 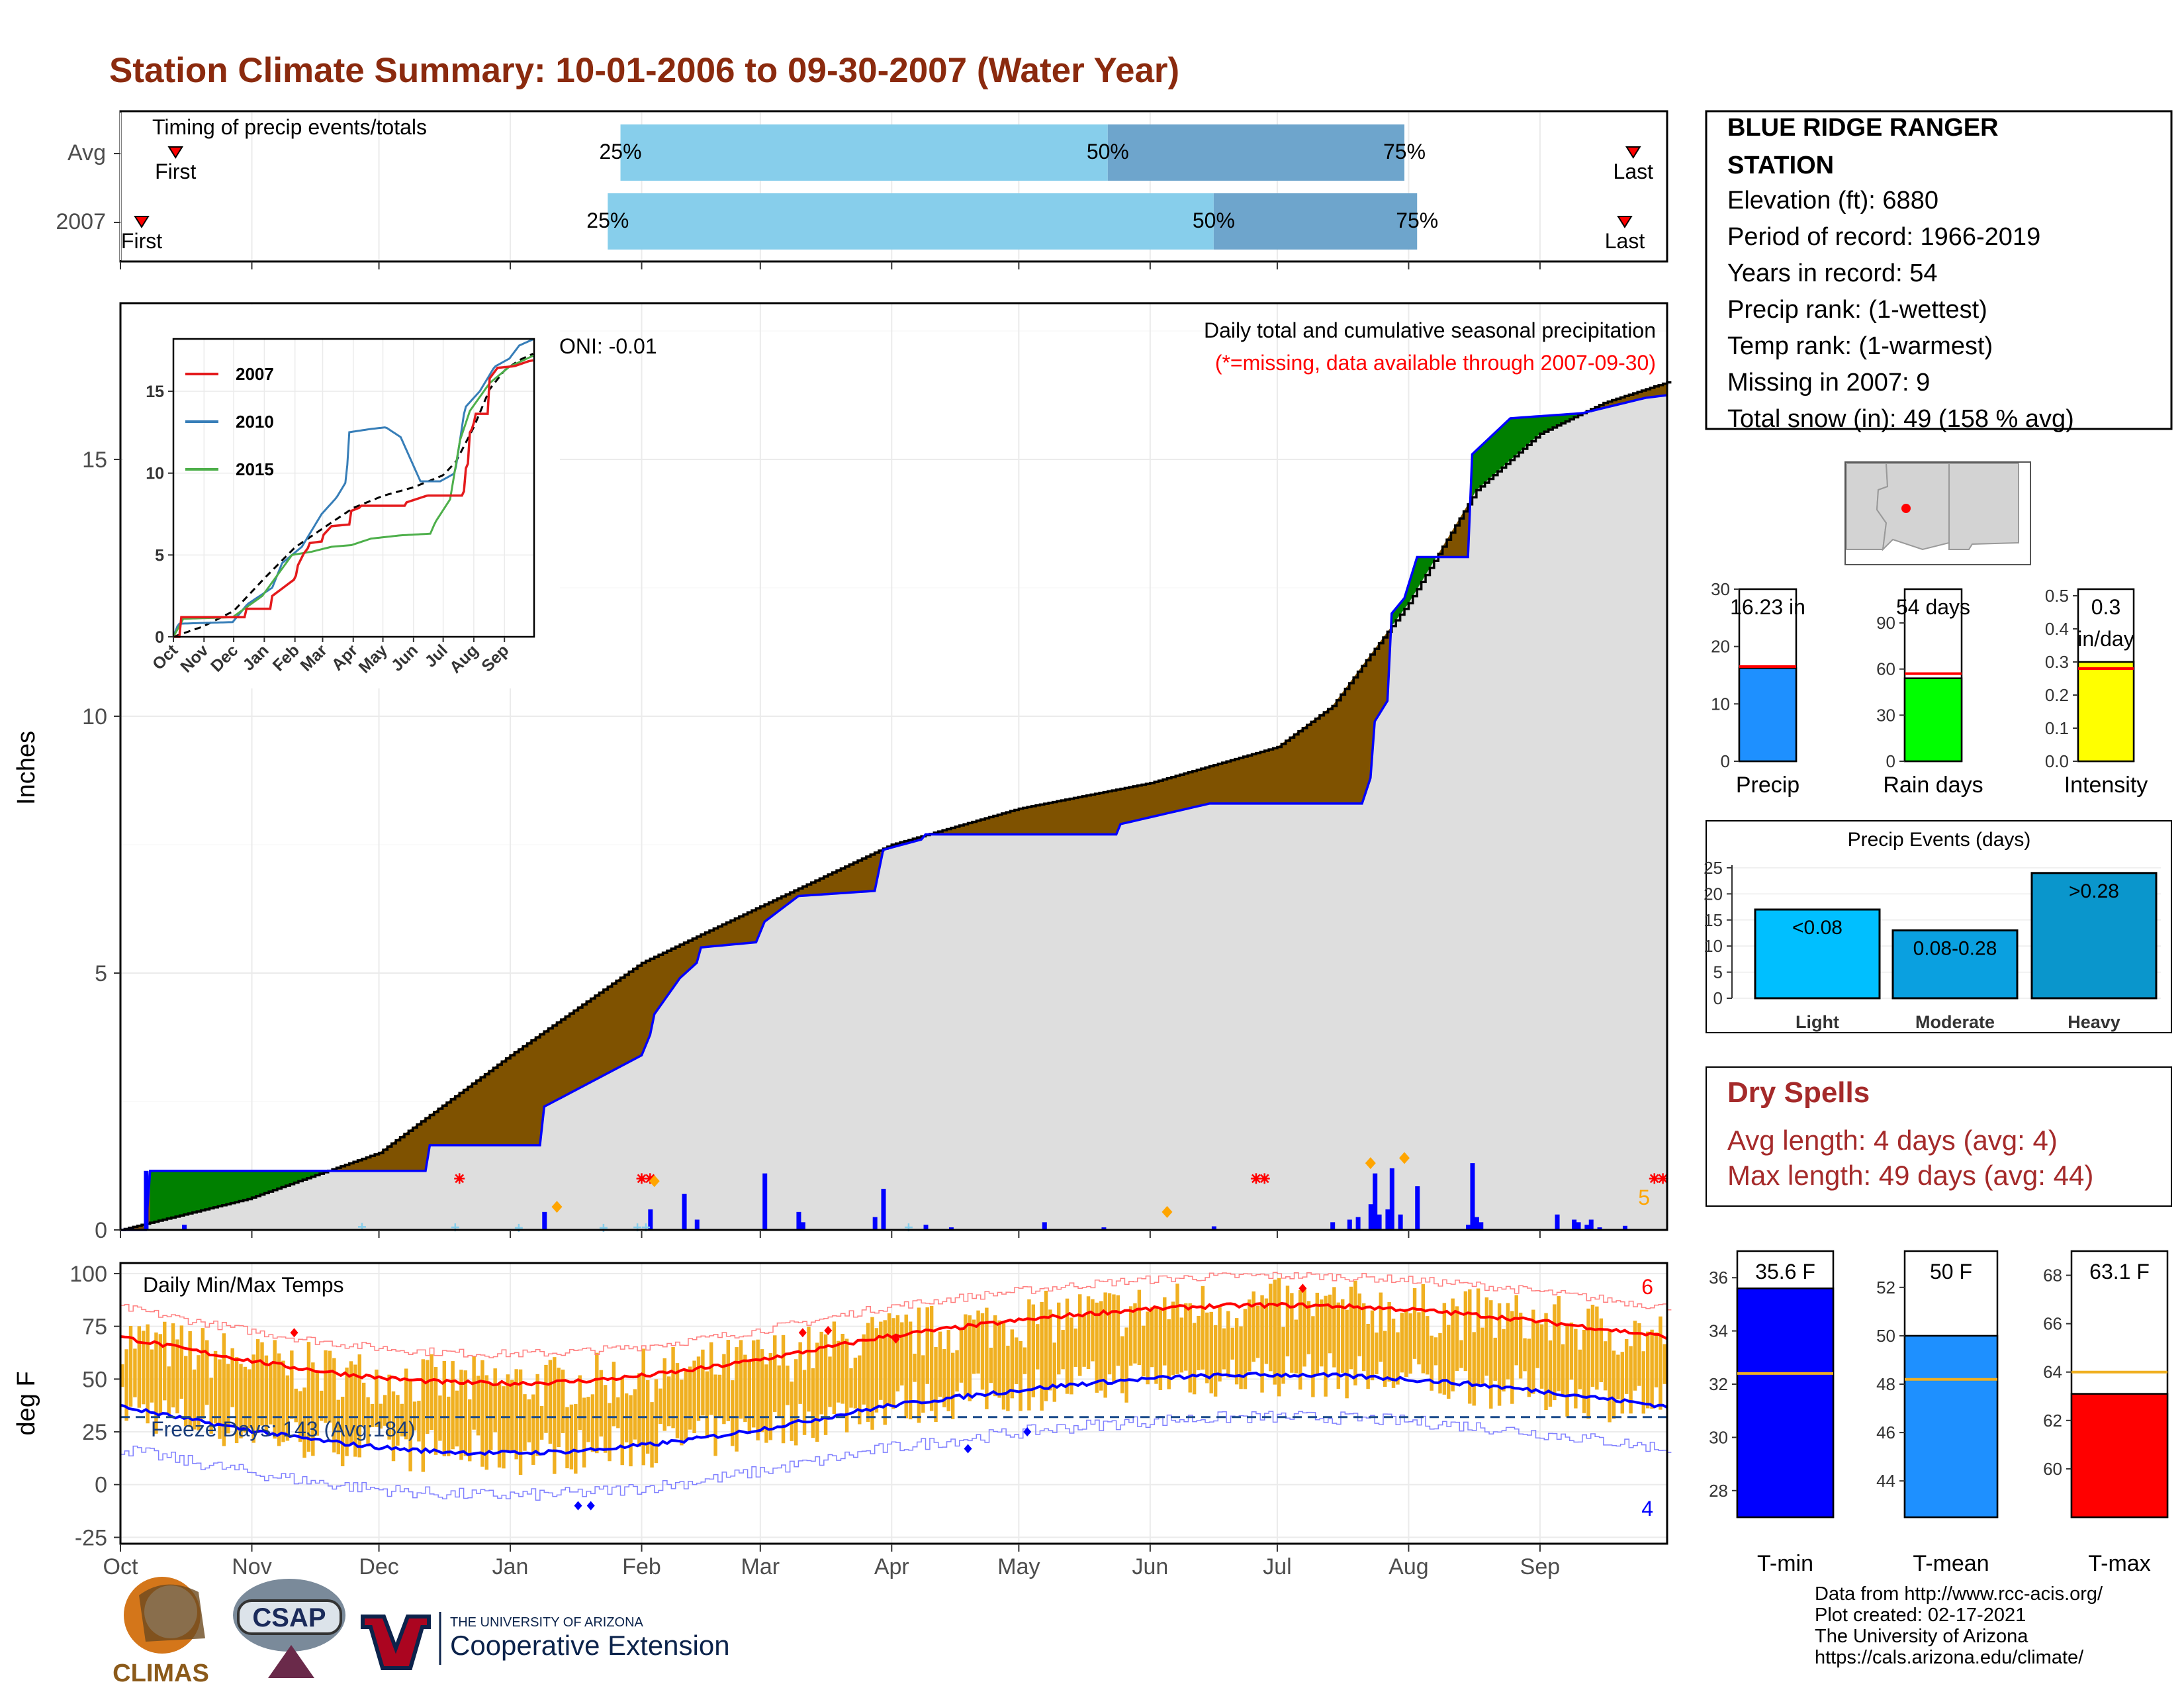 I want to click on summary-bar-value-label: 16.23 in, so click(x=1767, y=607).